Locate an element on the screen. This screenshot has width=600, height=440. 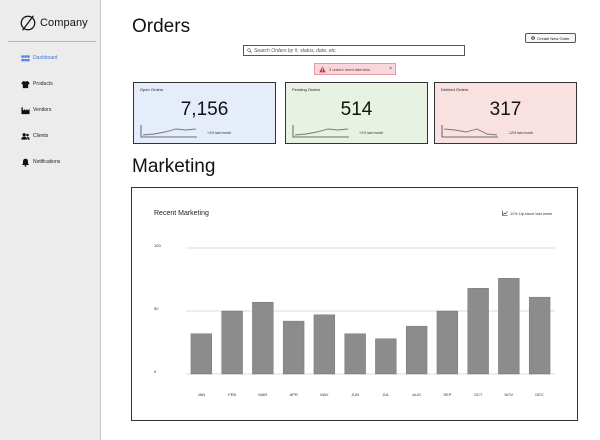
trend-text: 11% Up since last week is located at coordinates (531, 213).